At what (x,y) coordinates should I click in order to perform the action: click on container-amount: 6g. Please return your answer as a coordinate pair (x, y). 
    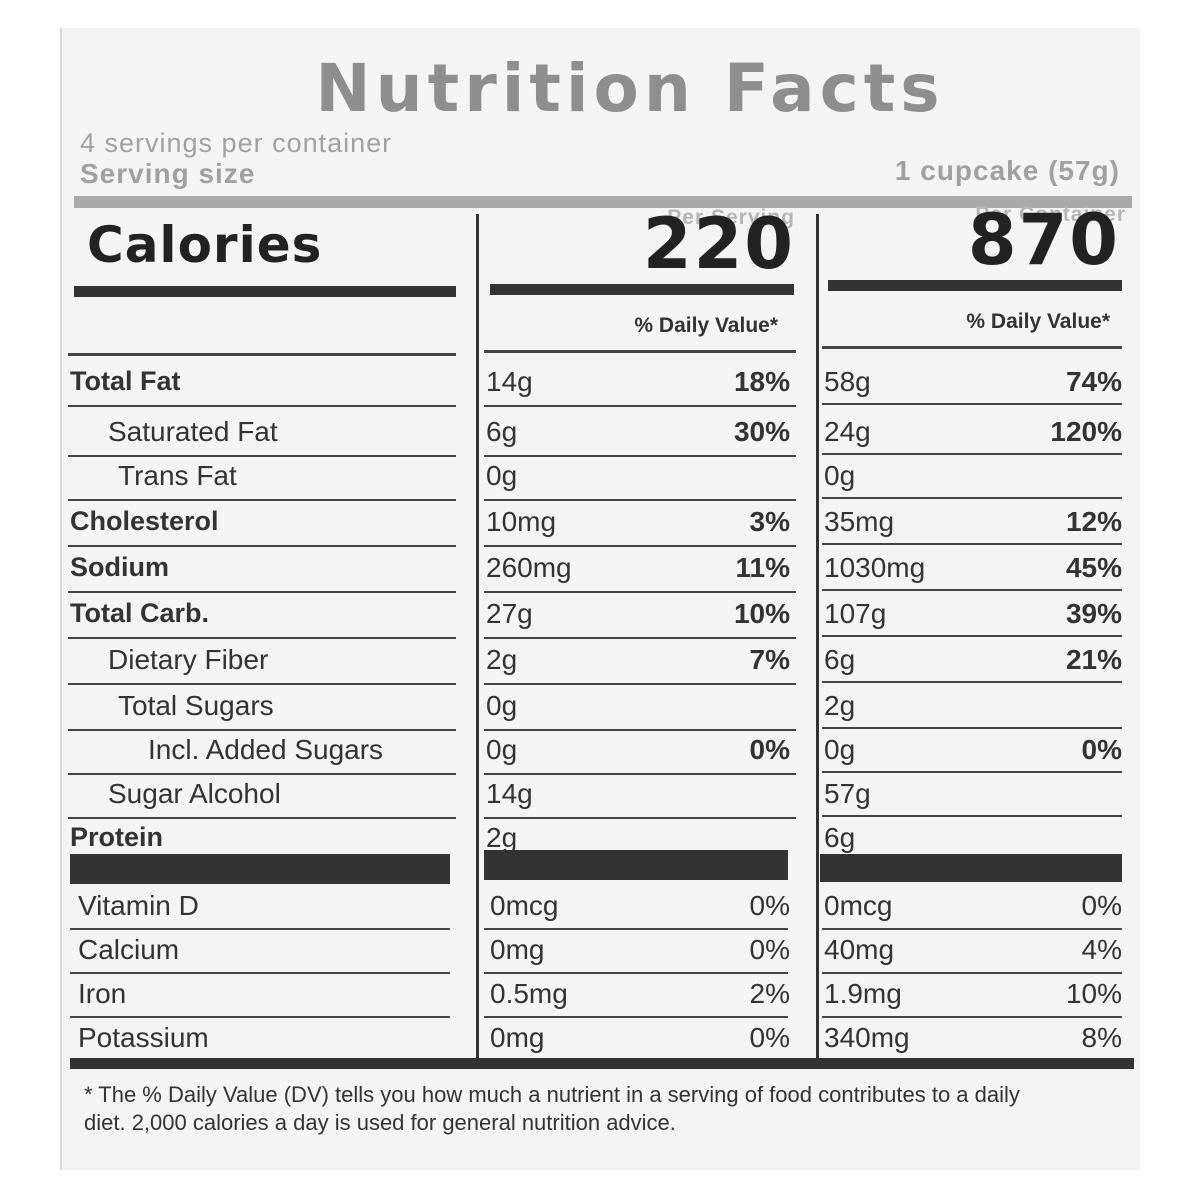
    Looking at the image, I should click on (840, 659).